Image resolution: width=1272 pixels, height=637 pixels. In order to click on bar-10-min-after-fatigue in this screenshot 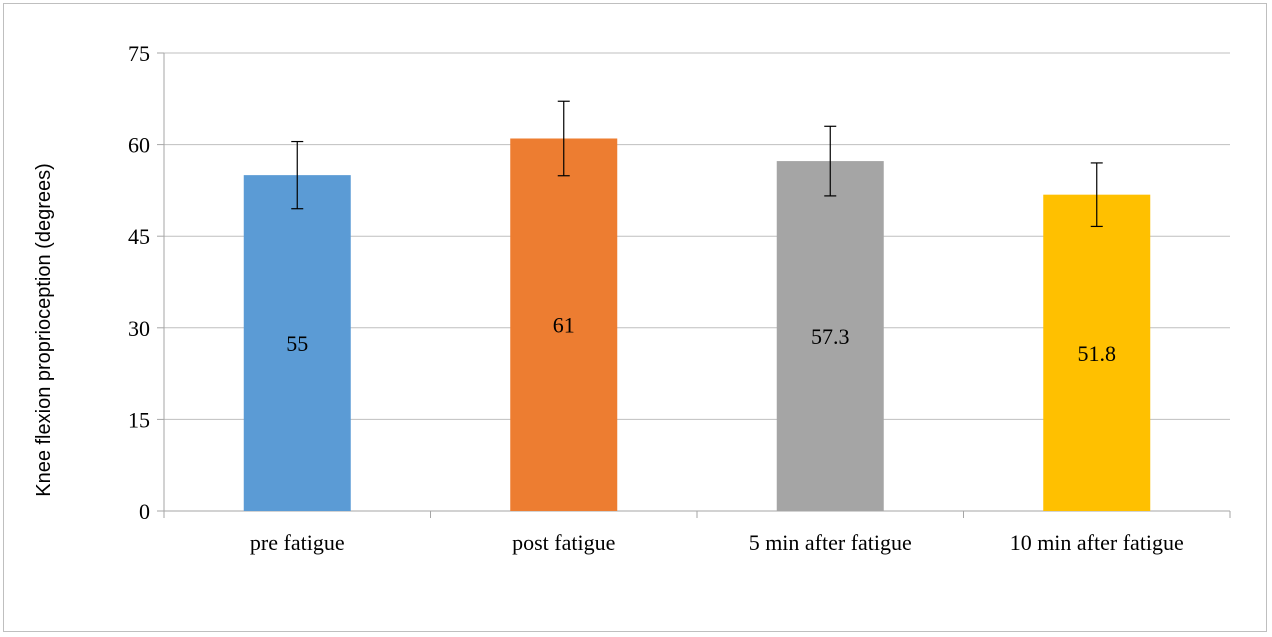, I will do `click(1097, 352)`.